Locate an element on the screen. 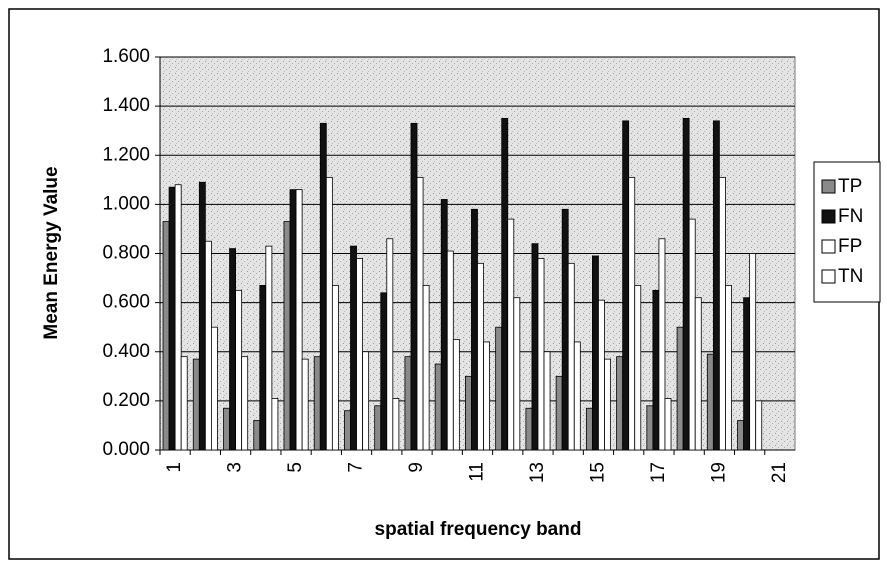 This screenshot has height=572, width=887. y-tick-label: 1.600 is located at coordinates (126, 56).